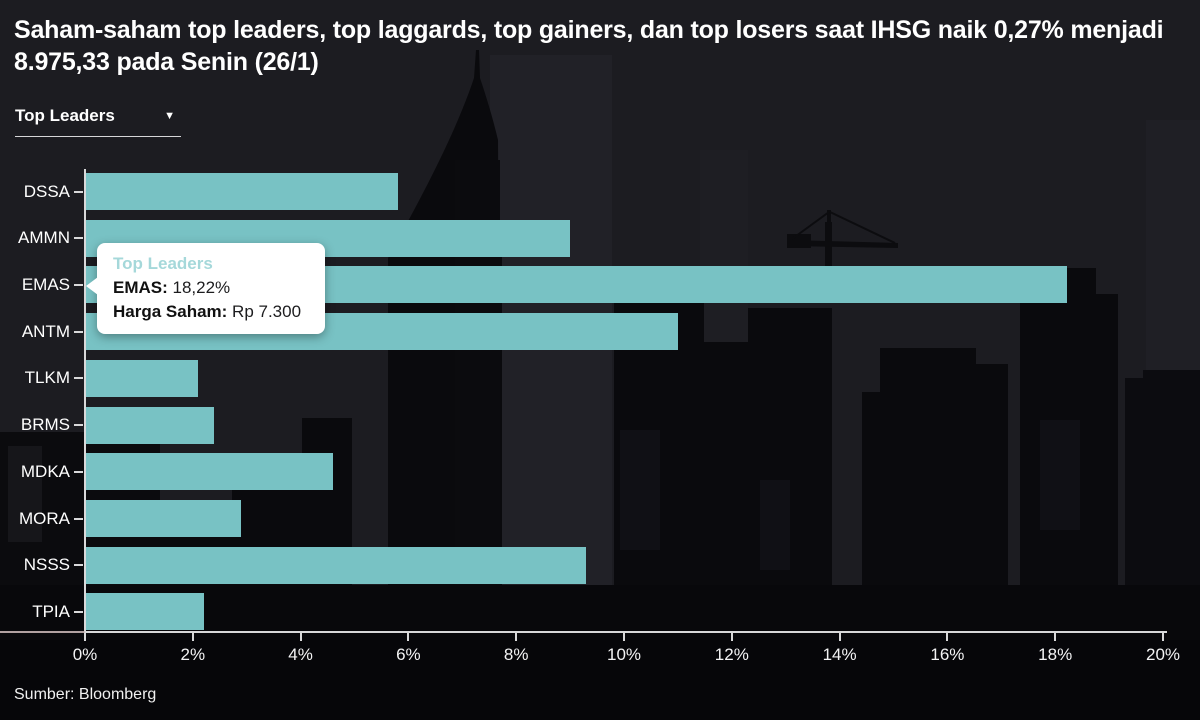 Image resolution: width=1200 pixels, height=720 pixels. I want to click on x-axis-tick-label: 12%, so click(731, 654).